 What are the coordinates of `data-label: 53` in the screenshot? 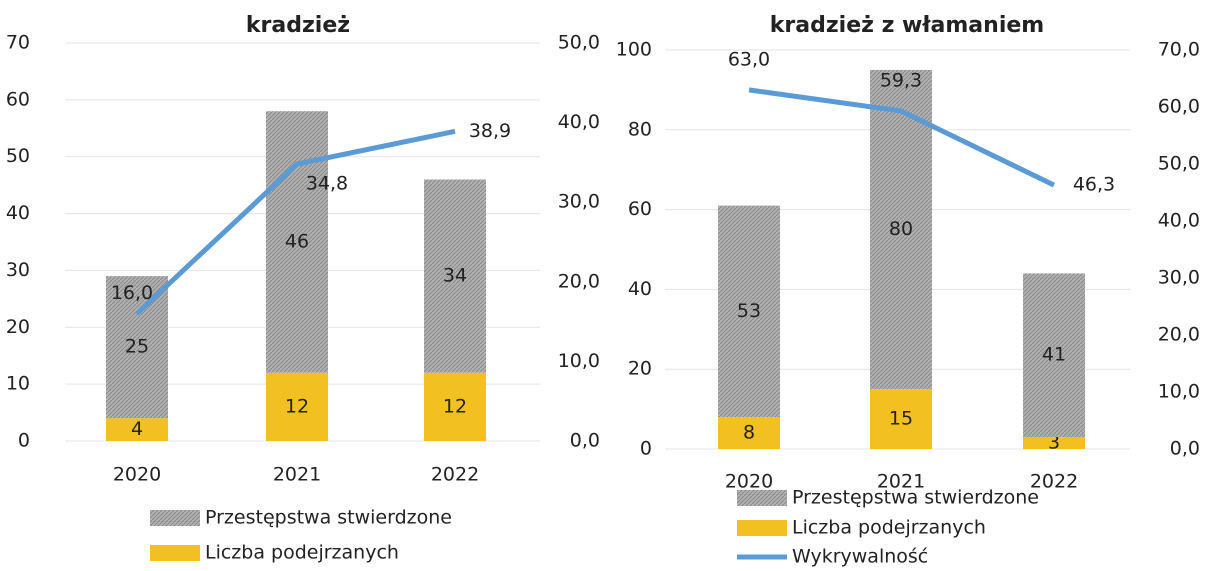 It's located at (749, 311).